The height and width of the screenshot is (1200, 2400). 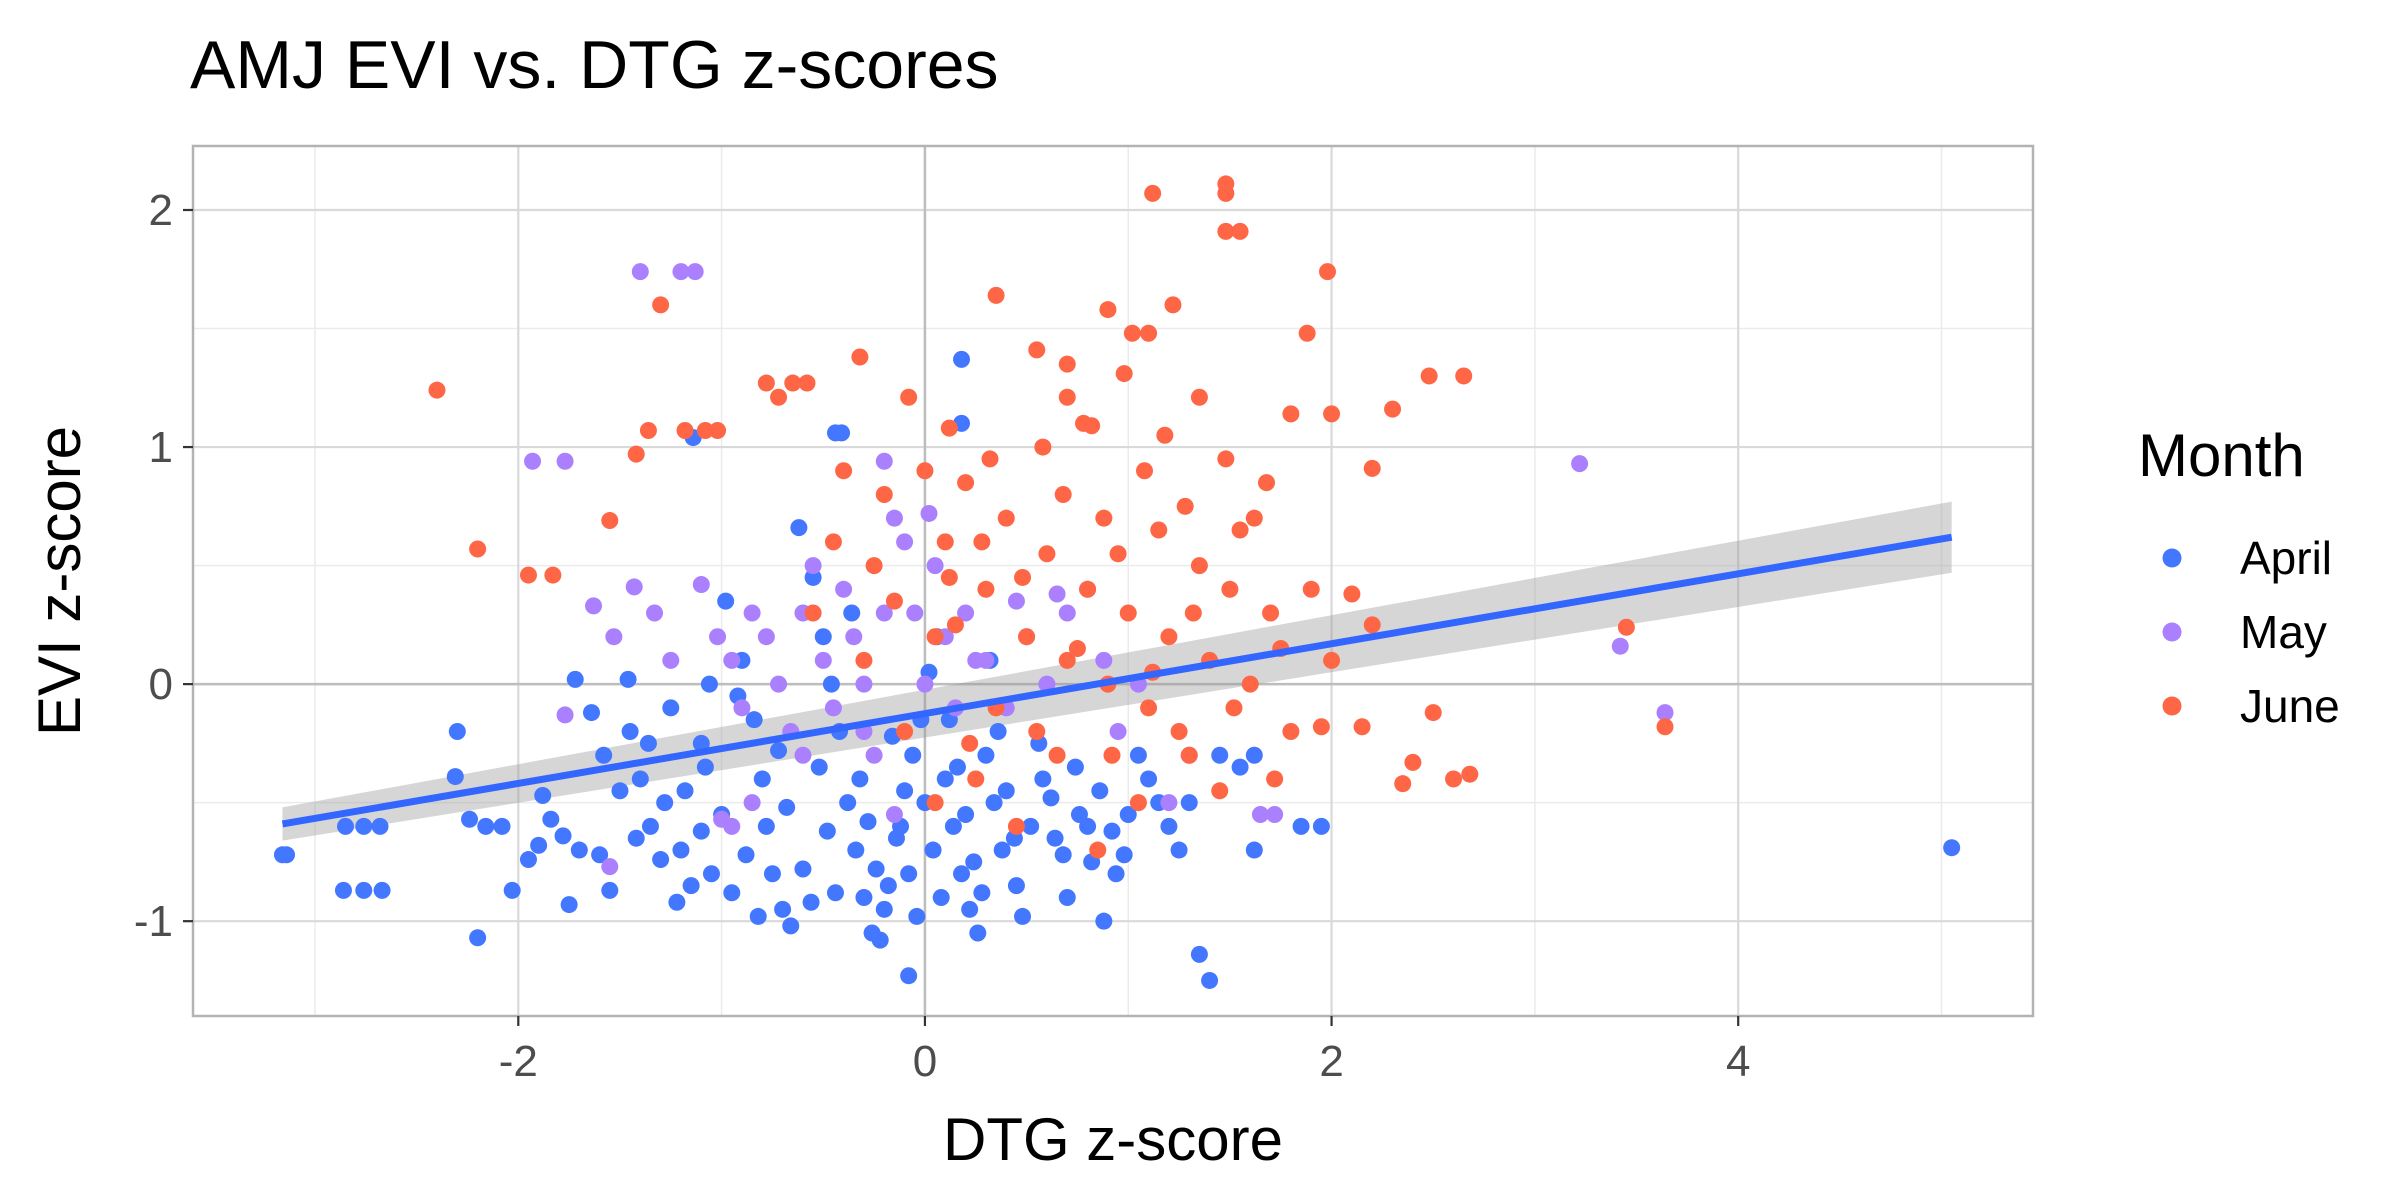 I want to click on y-tick-label: -1, so click(x=153, y=921).